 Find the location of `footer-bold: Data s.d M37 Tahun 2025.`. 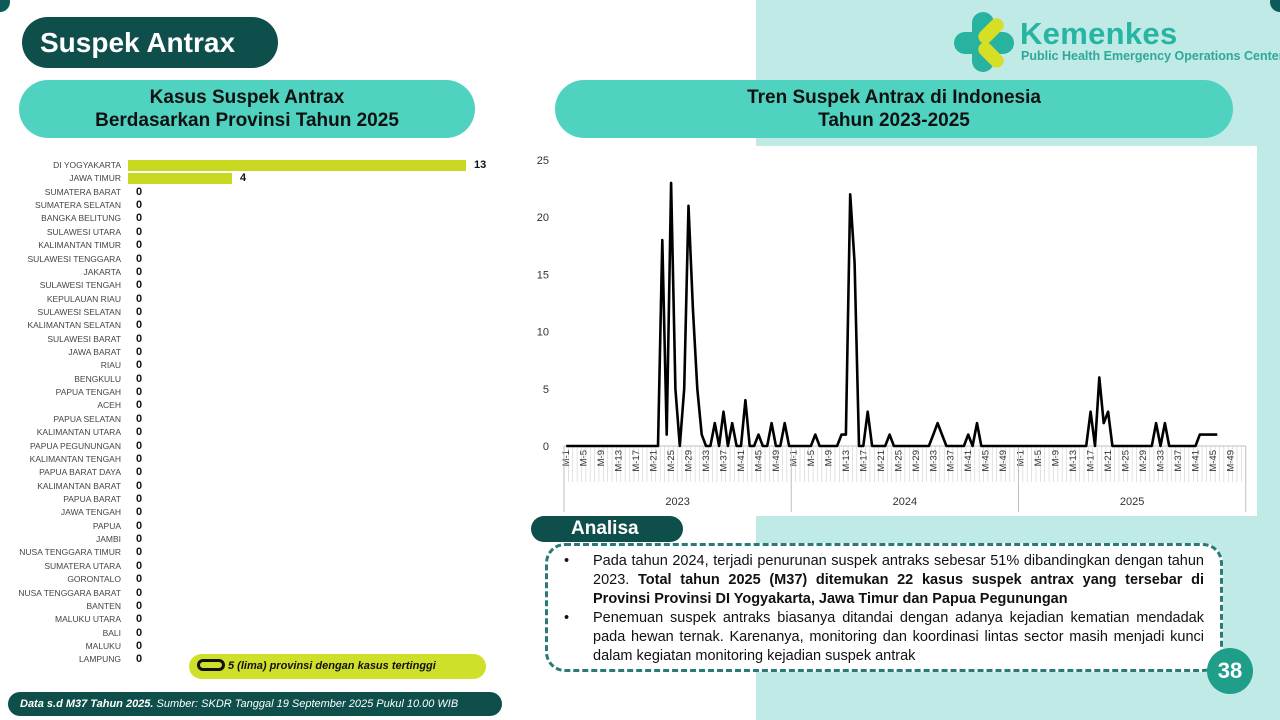

footer-bold: Data s.d M37 Tahun 2025. is located at coordinates (86, 704).